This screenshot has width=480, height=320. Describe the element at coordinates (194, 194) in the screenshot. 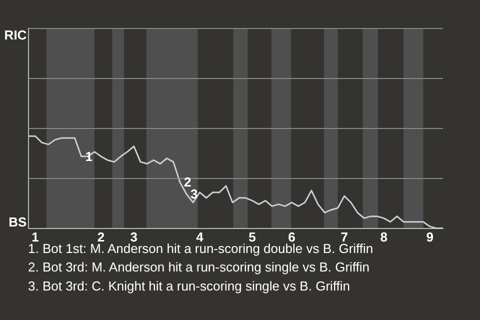

I see `annotation: 3` at that location.